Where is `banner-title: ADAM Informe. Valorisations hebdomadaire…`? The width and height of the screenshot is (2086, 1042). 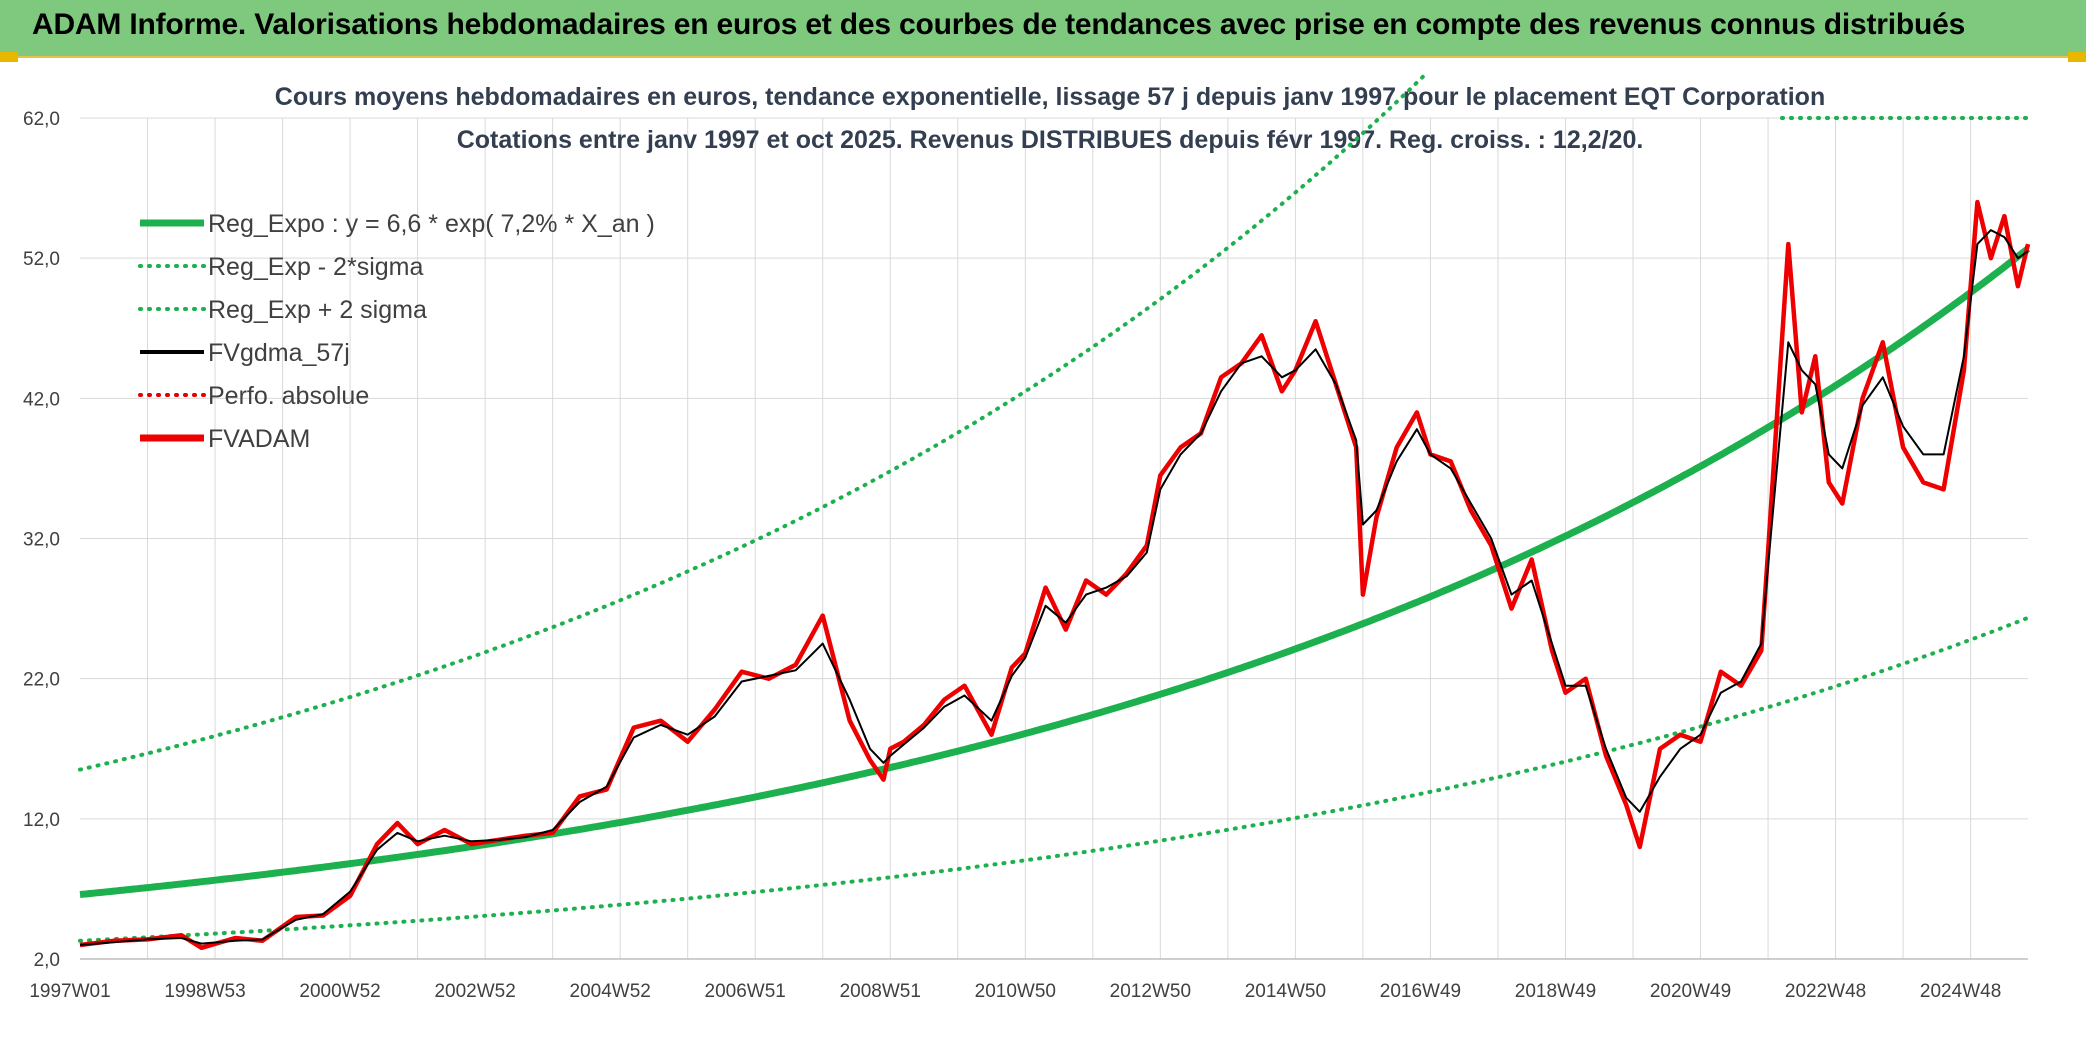
banner-title: ADAM Informe. Valorisations hebdomadaire… is located at coordinates (999, 24).